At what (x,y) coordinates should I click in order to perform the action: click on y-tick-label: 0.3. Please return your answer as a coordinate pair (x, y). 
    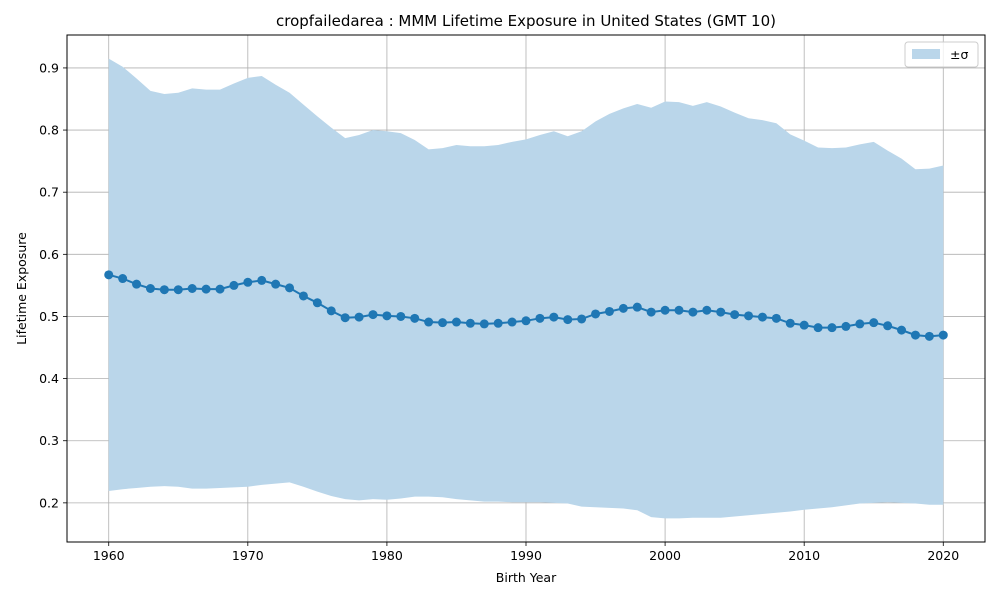
    Looking at the image, I should click on (49, 440).